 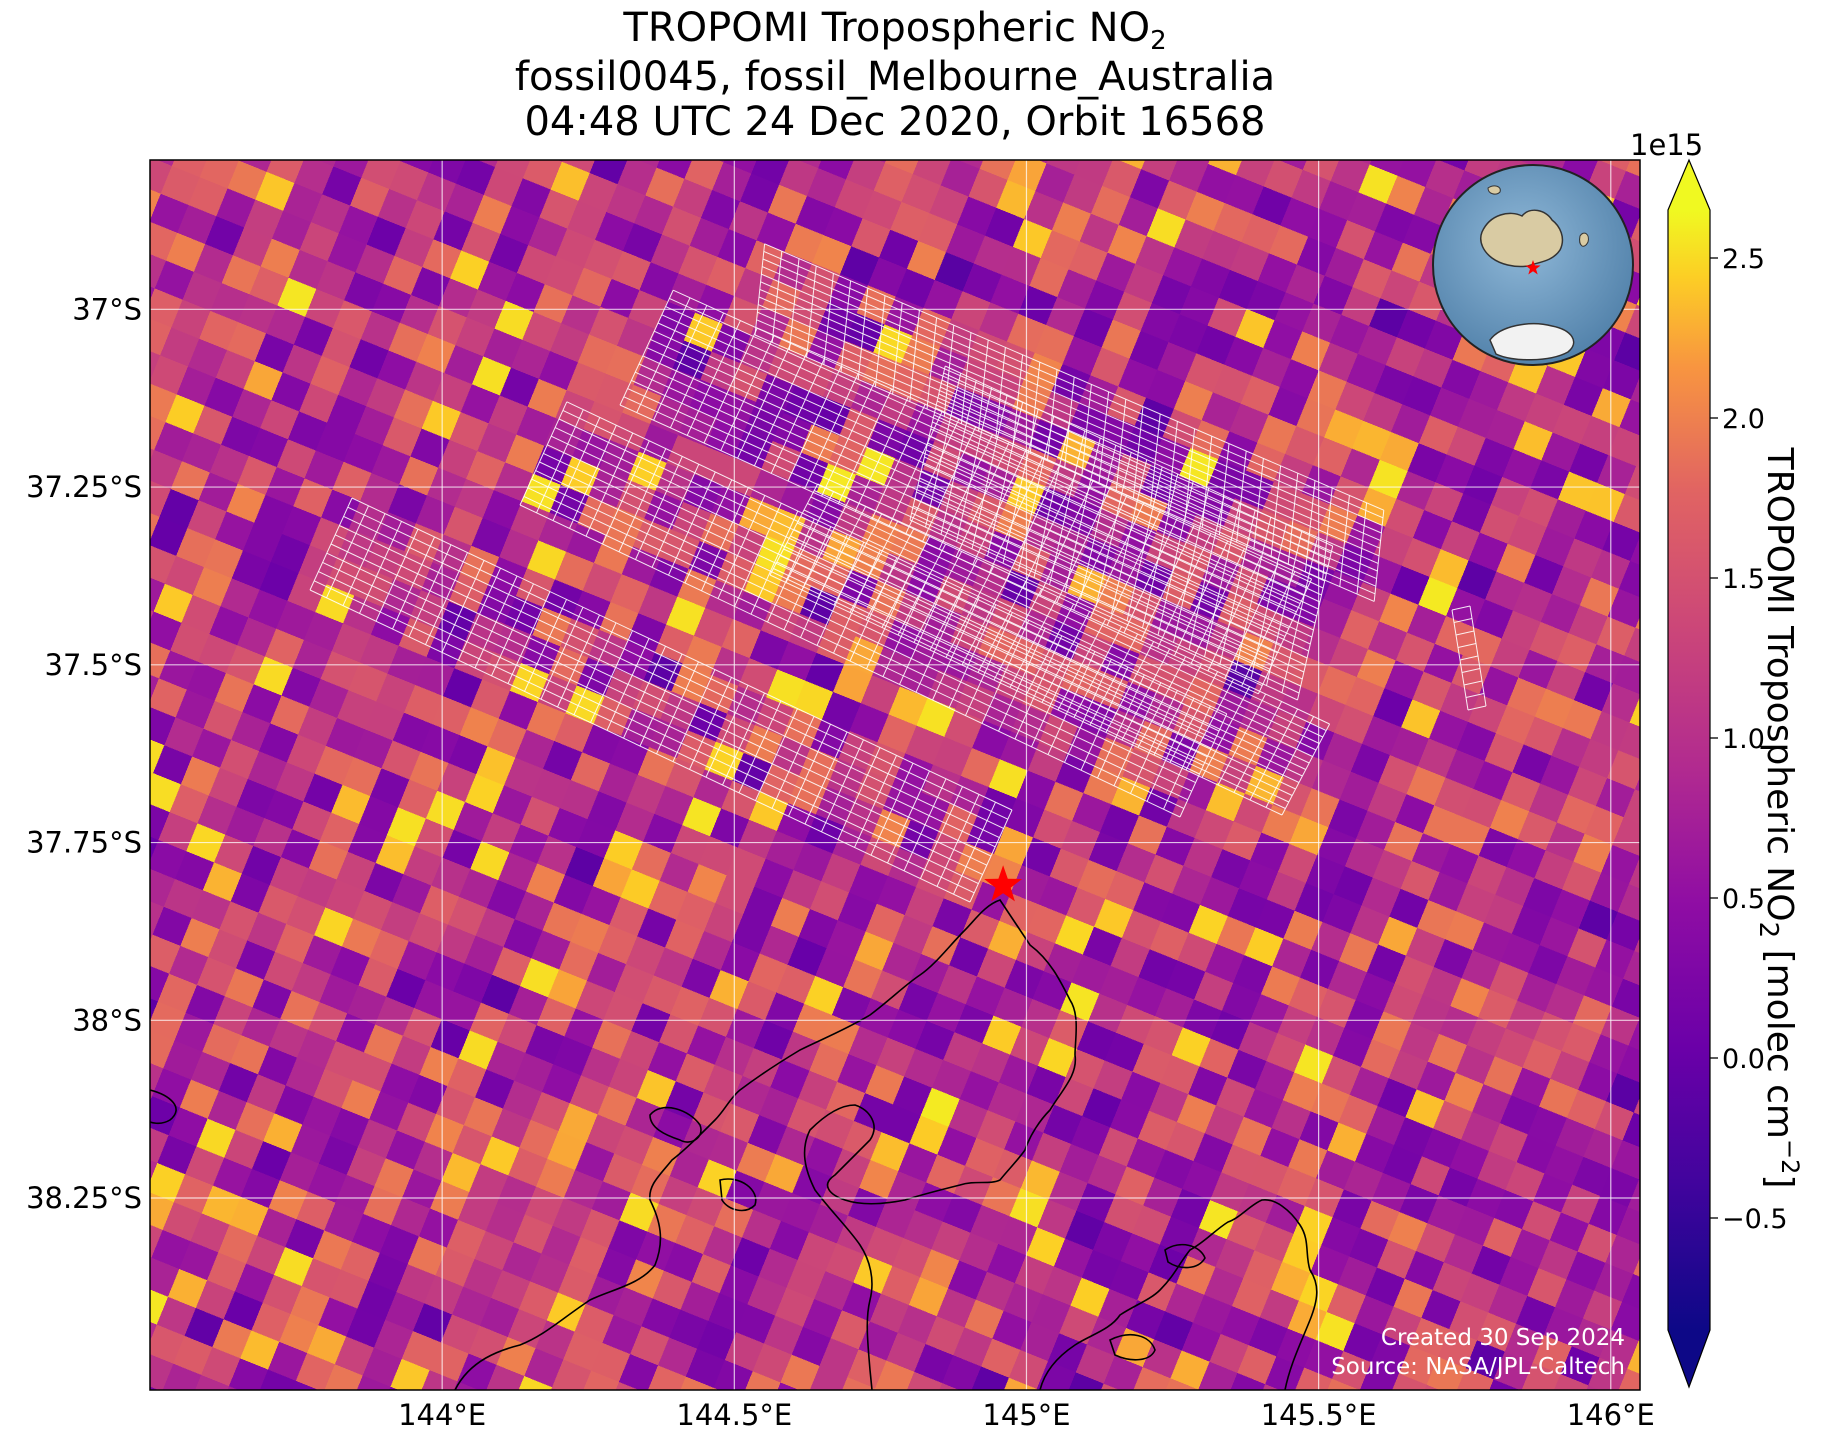 What do you see at coordinates (1779, 1181) in the screenshot?
I see `colorbar-label-close: ]` at bounding box center [1779, 1181].